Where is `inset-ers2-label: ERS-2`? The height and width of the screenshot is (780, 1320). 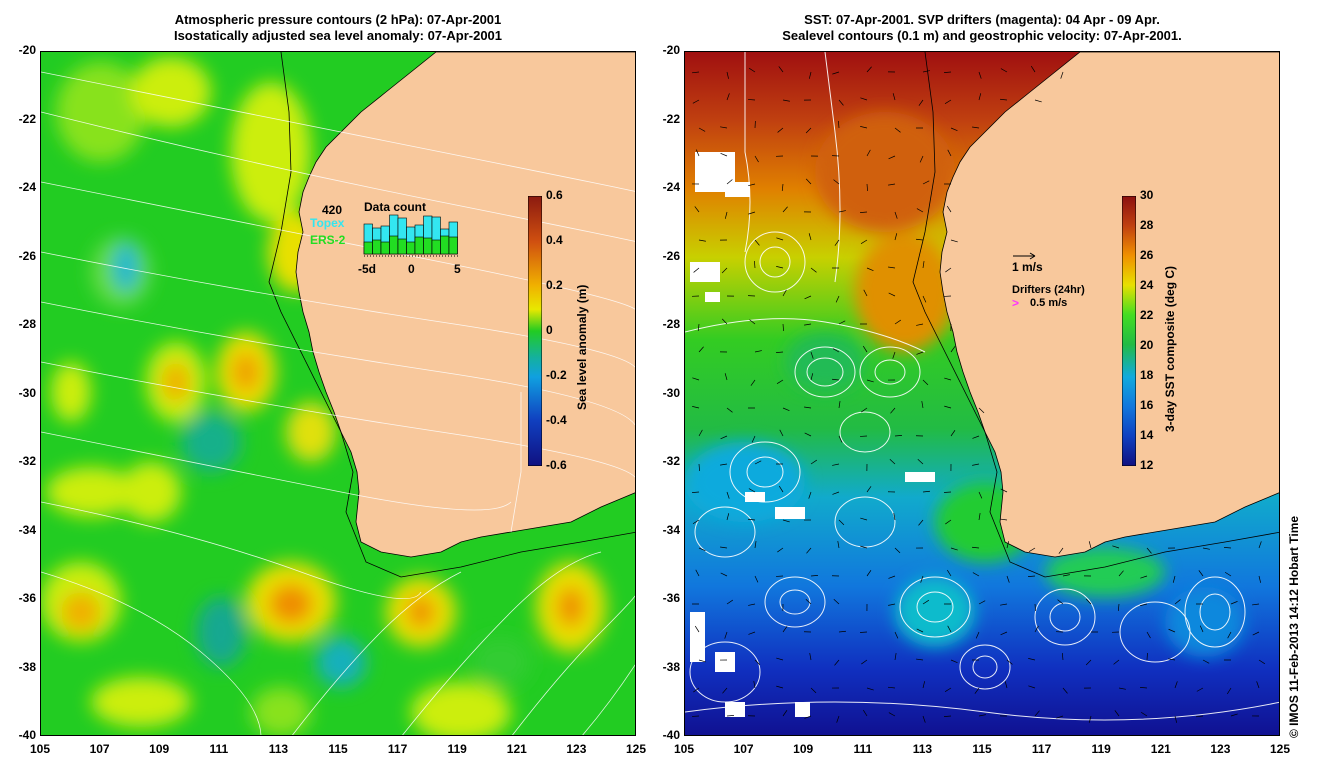 inset-ers2-label: ERS-2 is located at coordinates (328, 240).